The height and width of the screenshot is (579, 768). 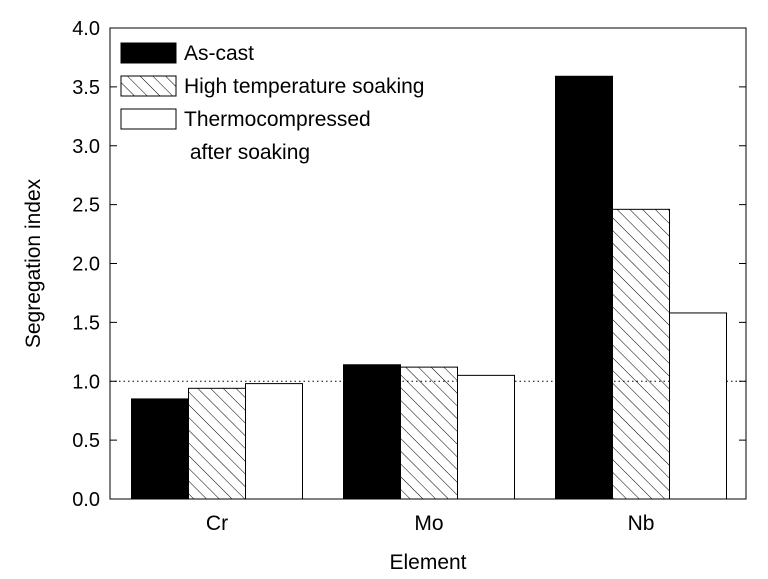 I want to click on x-tick-label: Mo, so click(x=428, y=523).